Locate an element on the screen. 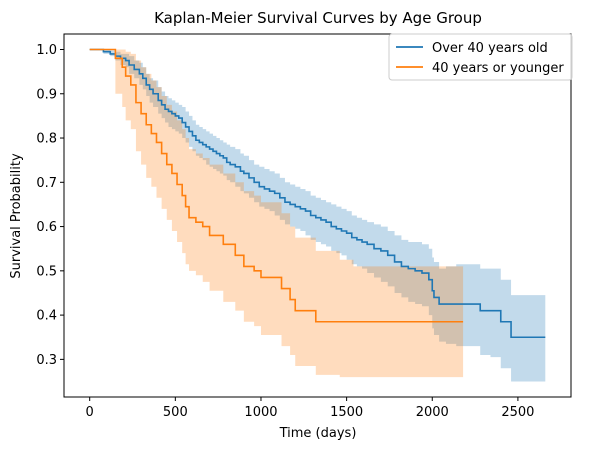 This screenshot has height=449, width=589. x-tick-label: 1000 is located at coordinates (260, 412).